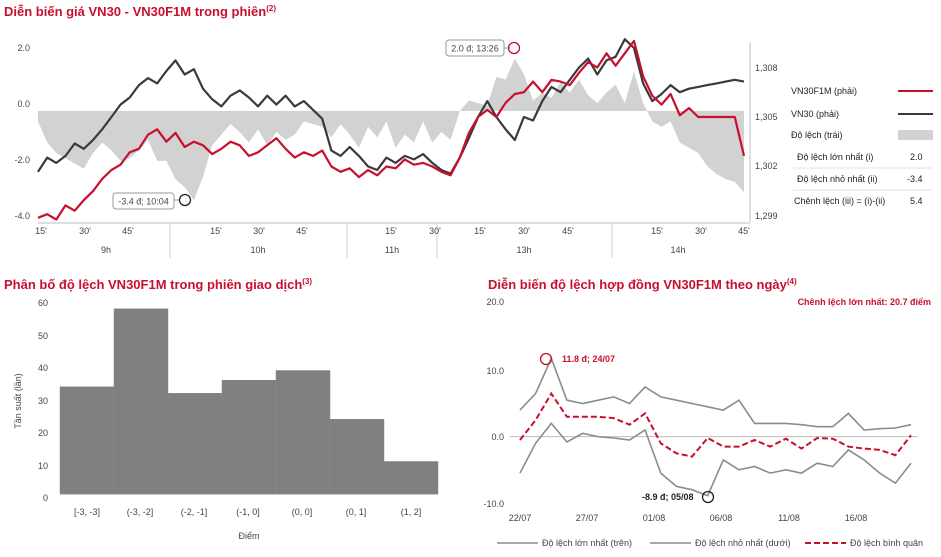 The height and width of the screenshot is (557, 941). Describe the element at coordinates (815, 114) in the screenshot. I see `legend-vn30-label: VN30 (phải)` at that location.